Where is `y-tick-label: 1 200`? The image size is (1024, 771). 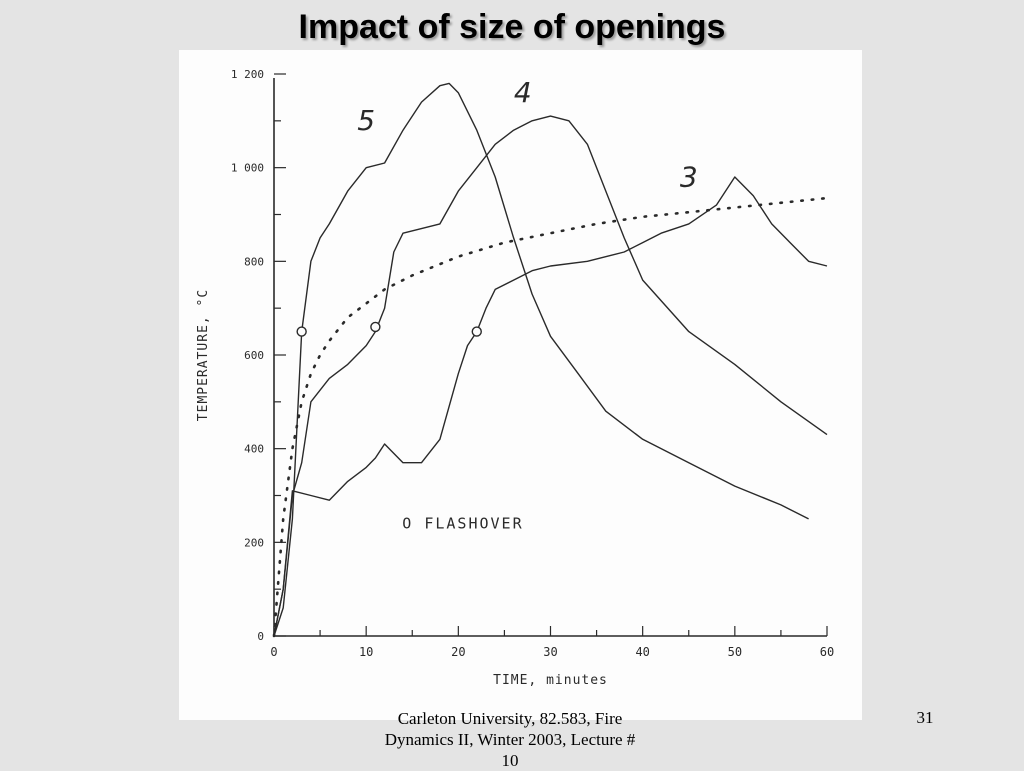 y-tick-label: 1 200 is located at coordinates (247, 74).